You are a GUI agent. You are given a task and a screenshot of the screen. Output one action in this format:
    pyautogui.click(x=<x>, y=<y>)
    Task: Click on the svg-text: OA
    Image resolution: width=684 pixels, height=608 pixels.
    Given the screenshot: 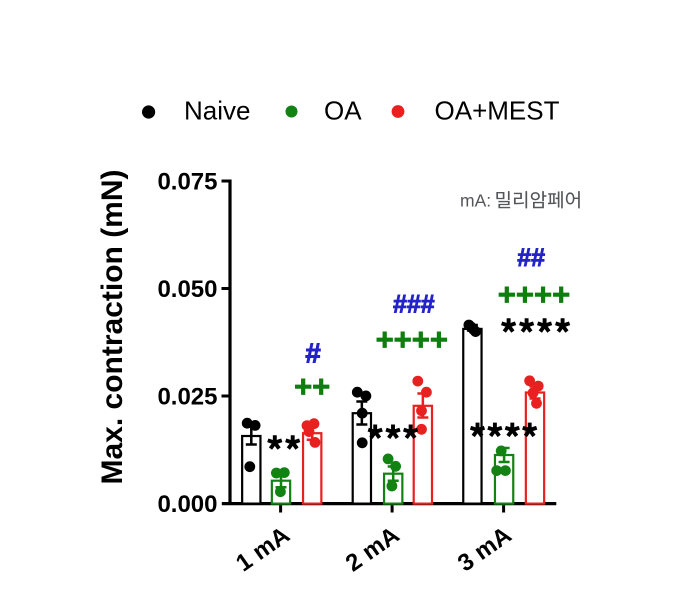 What is the action you would take?
    pyautogui.click(x=343, y=110)
    